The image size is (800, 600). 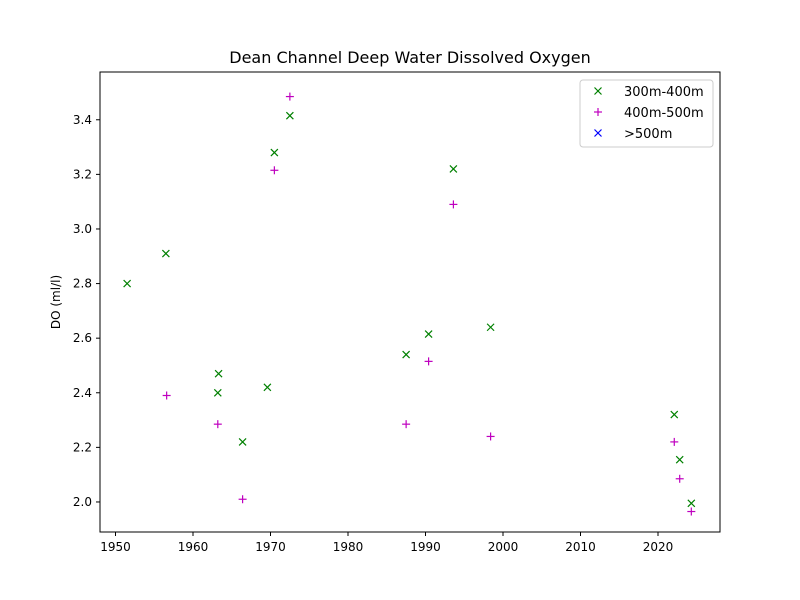 I want to click on legend: 300m-400m 400m-500m >500m, so click(x=646, y=113).